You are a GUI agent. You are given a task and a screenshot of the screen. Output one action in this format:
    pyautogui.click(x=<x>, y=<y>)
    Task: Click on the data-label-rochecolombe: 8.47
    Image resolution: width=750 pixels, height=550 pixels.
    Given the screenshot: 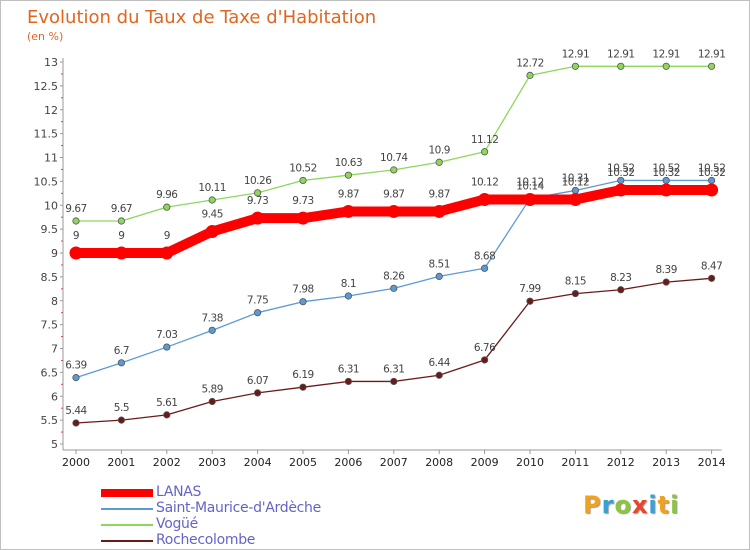 What is the action you would take?
    pyautogui.click(x=711, y=266)
    